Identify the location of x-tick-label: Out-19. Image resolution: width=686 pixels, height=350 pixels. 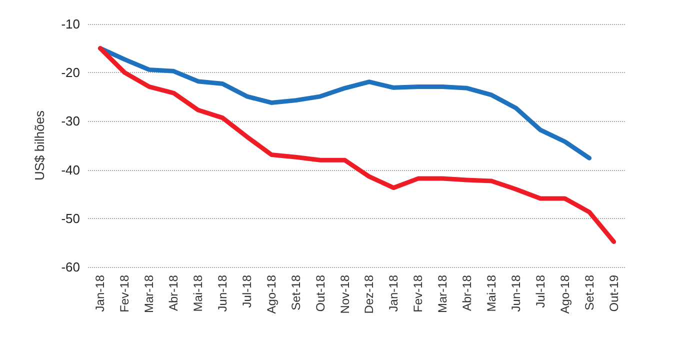
(613, 293).